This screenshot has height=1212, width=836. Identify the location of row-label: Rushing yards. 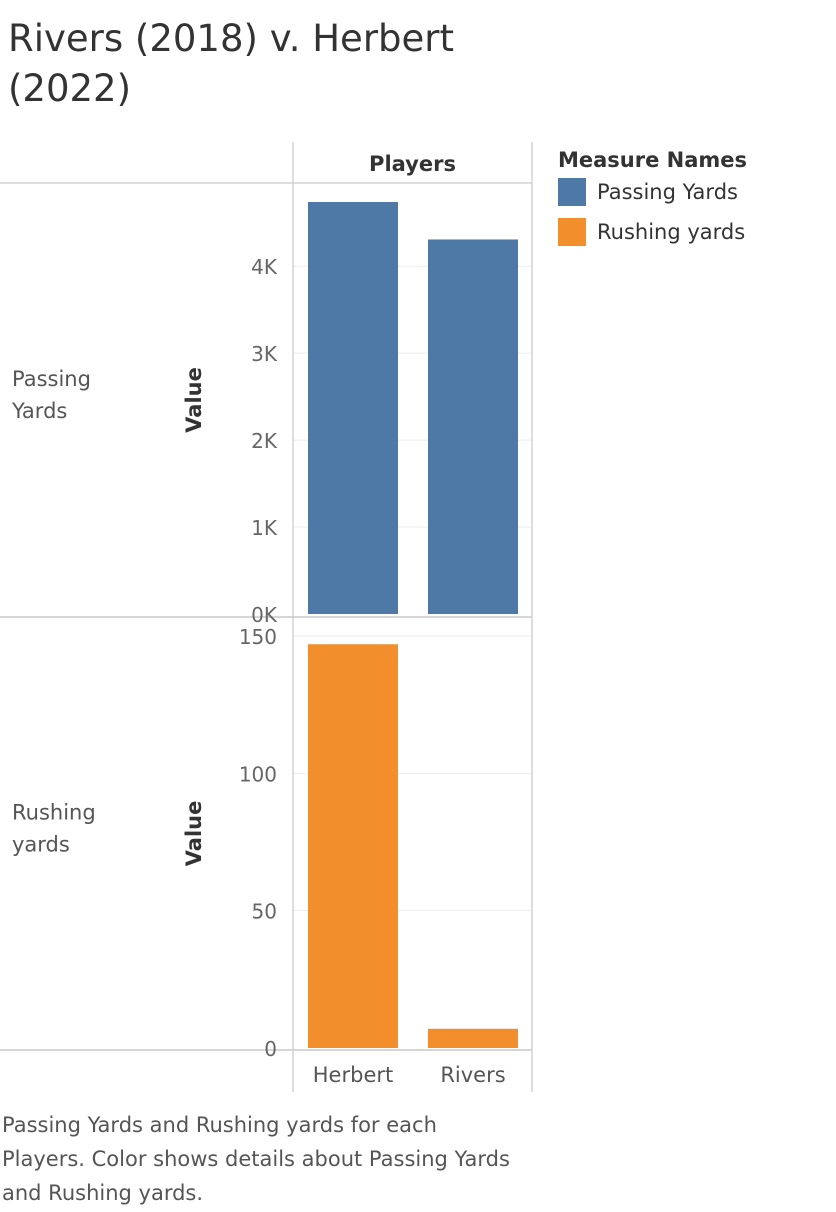
(54, 829).